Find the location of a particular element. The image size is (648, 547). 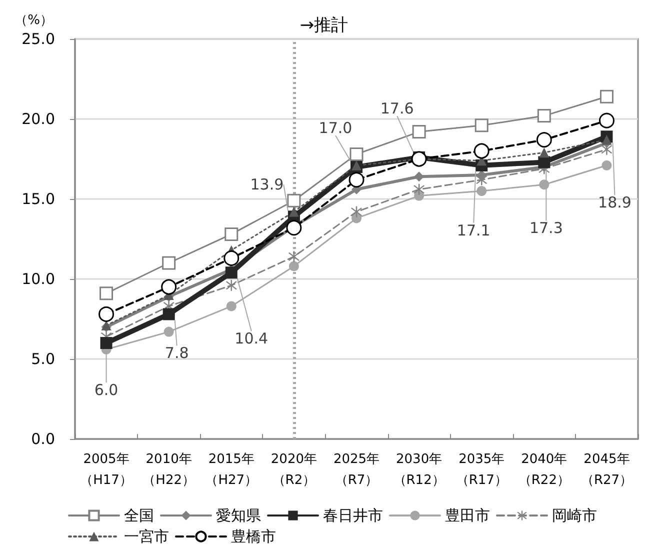

legend-label: 愛知県 is located at coordinates (238, 515).